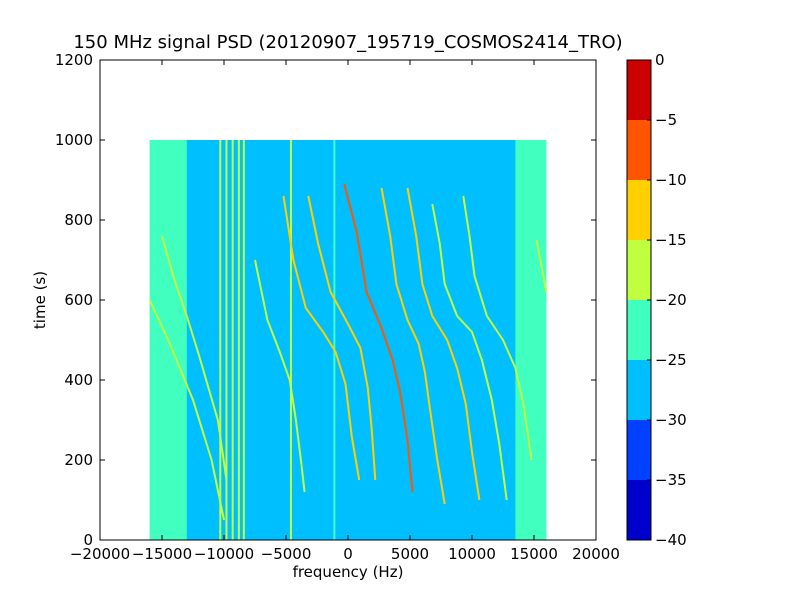  What do you see at coordinates (671, 240) in the screenshot?
I see `colorbar-tick-label: −15` at bounding box center [671, 240].